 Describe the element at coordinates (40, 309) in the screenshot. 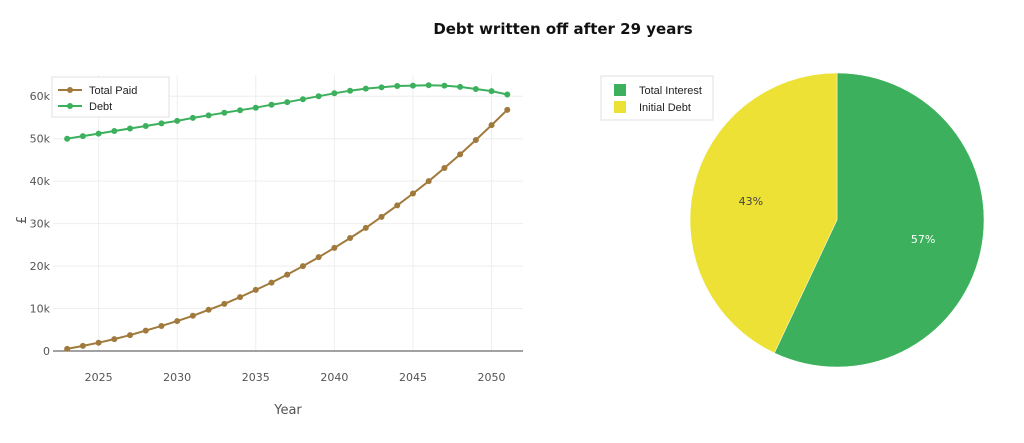

I see `y-tick-label: 10k` at that location.